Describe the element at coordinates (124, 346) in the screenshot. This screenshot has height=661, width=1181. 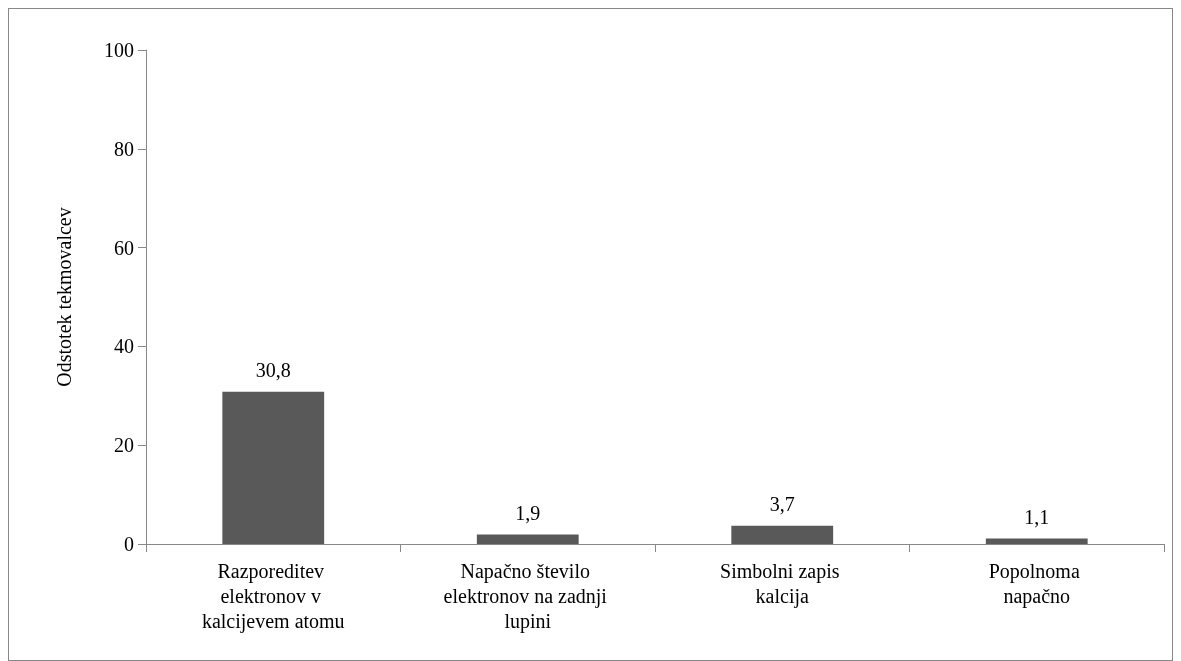
I see `y-tick-label: 40` at that location.